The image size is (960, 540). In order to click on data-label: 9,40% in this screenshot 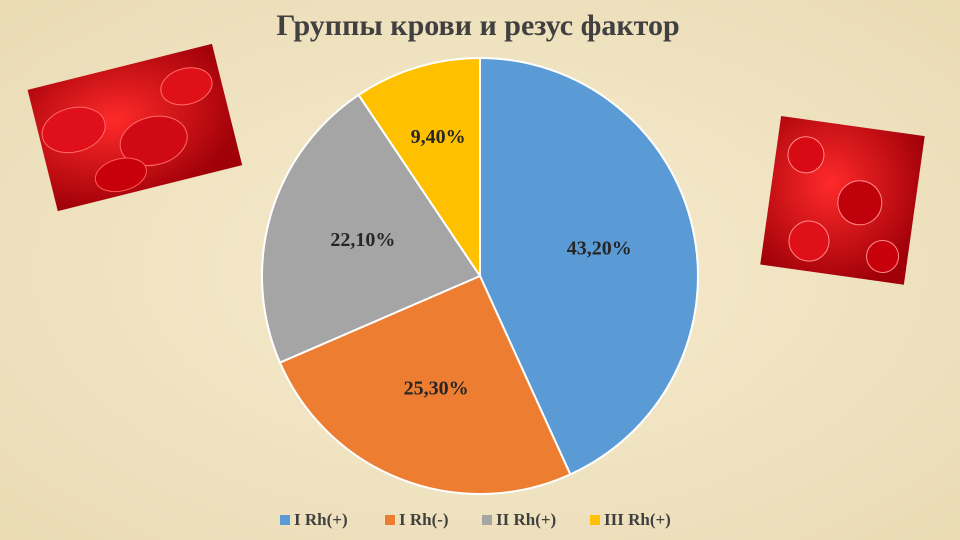, I will do `click(438, 137)`.